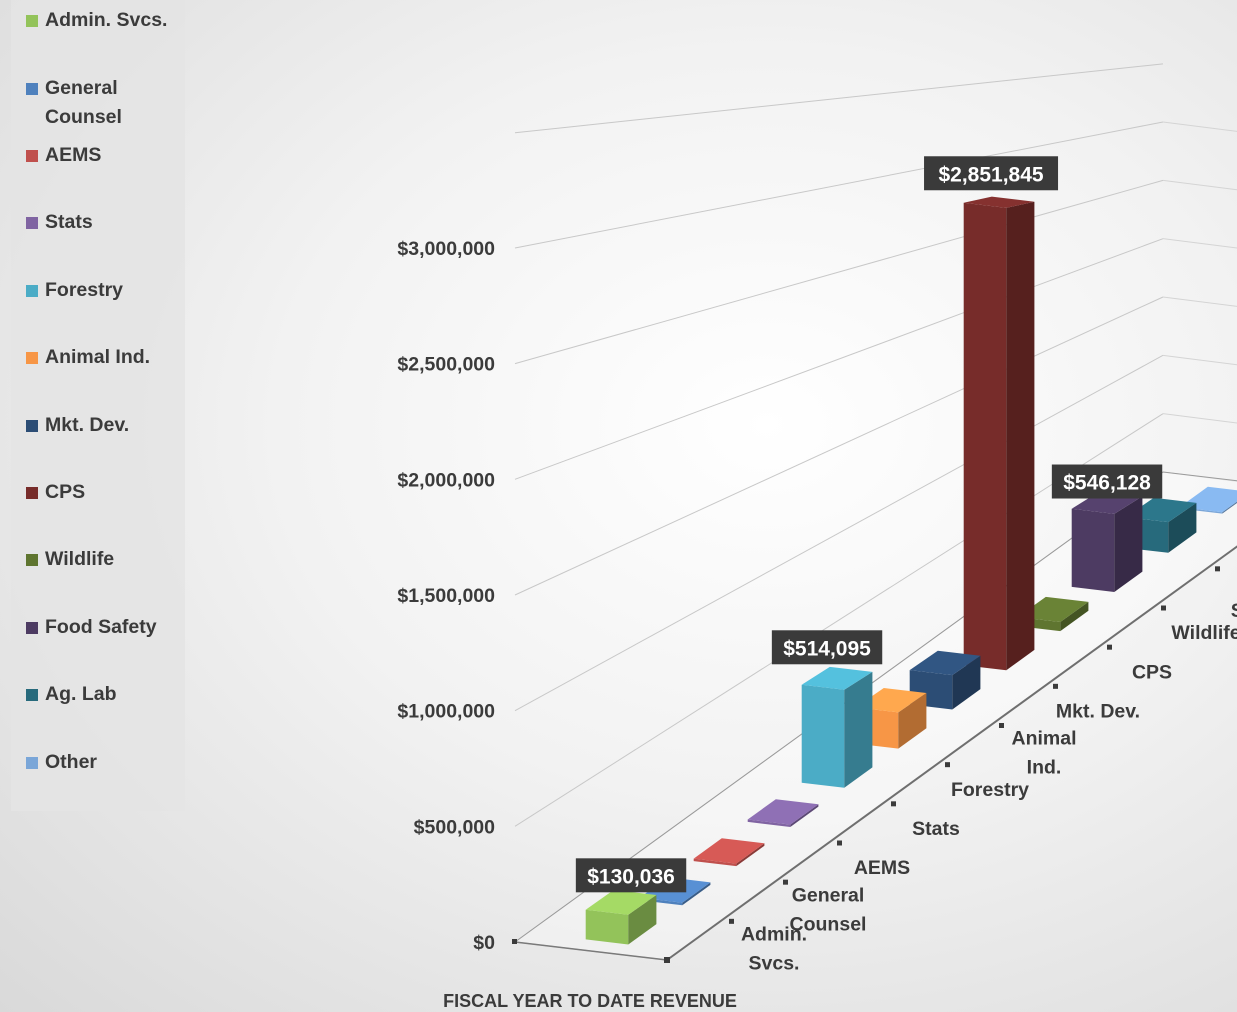 This screenshot has height=1012, width=1237. Describe the element at coordinates (446, 249) in the screenshot. I see `y-tick-label: $3,000,000` at that location.